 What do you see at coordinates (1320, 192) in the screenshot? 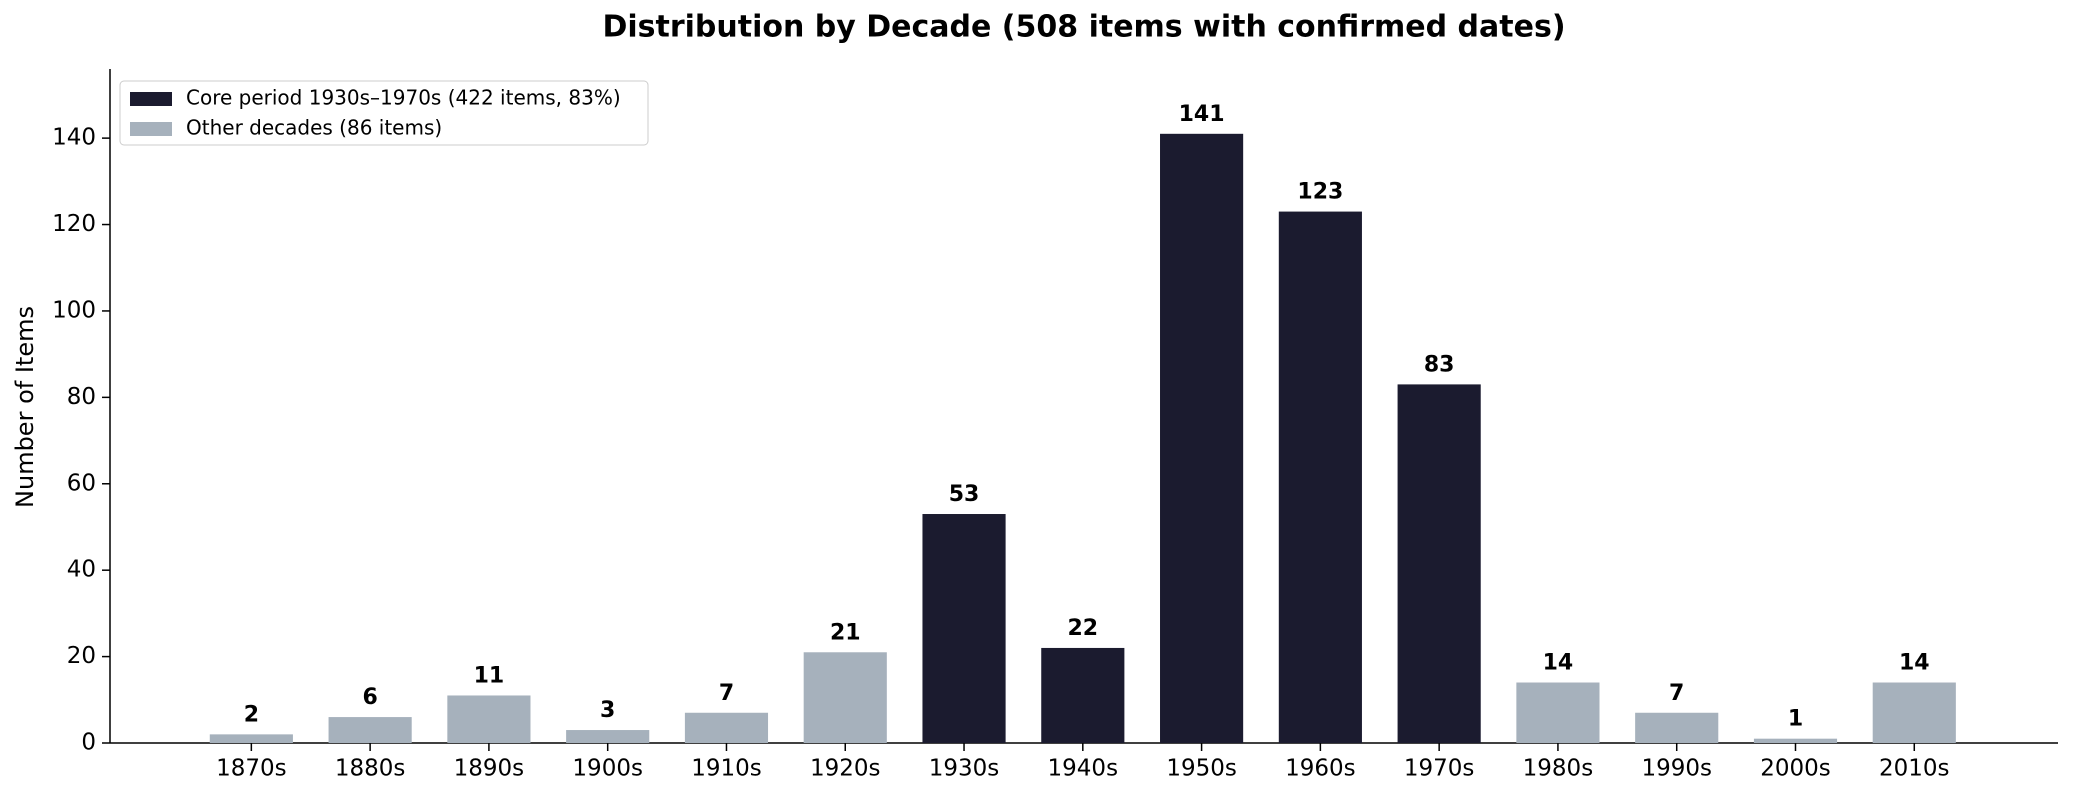
I see `value-label: 123` at bounding box center [1320, 192].